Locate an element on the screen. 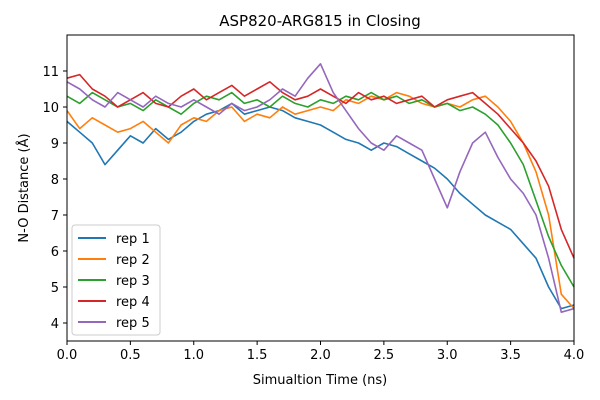 The height and width of the screenshot is (400, 600). x-tick-label: 2.5 is located at coordinates (384, 355).